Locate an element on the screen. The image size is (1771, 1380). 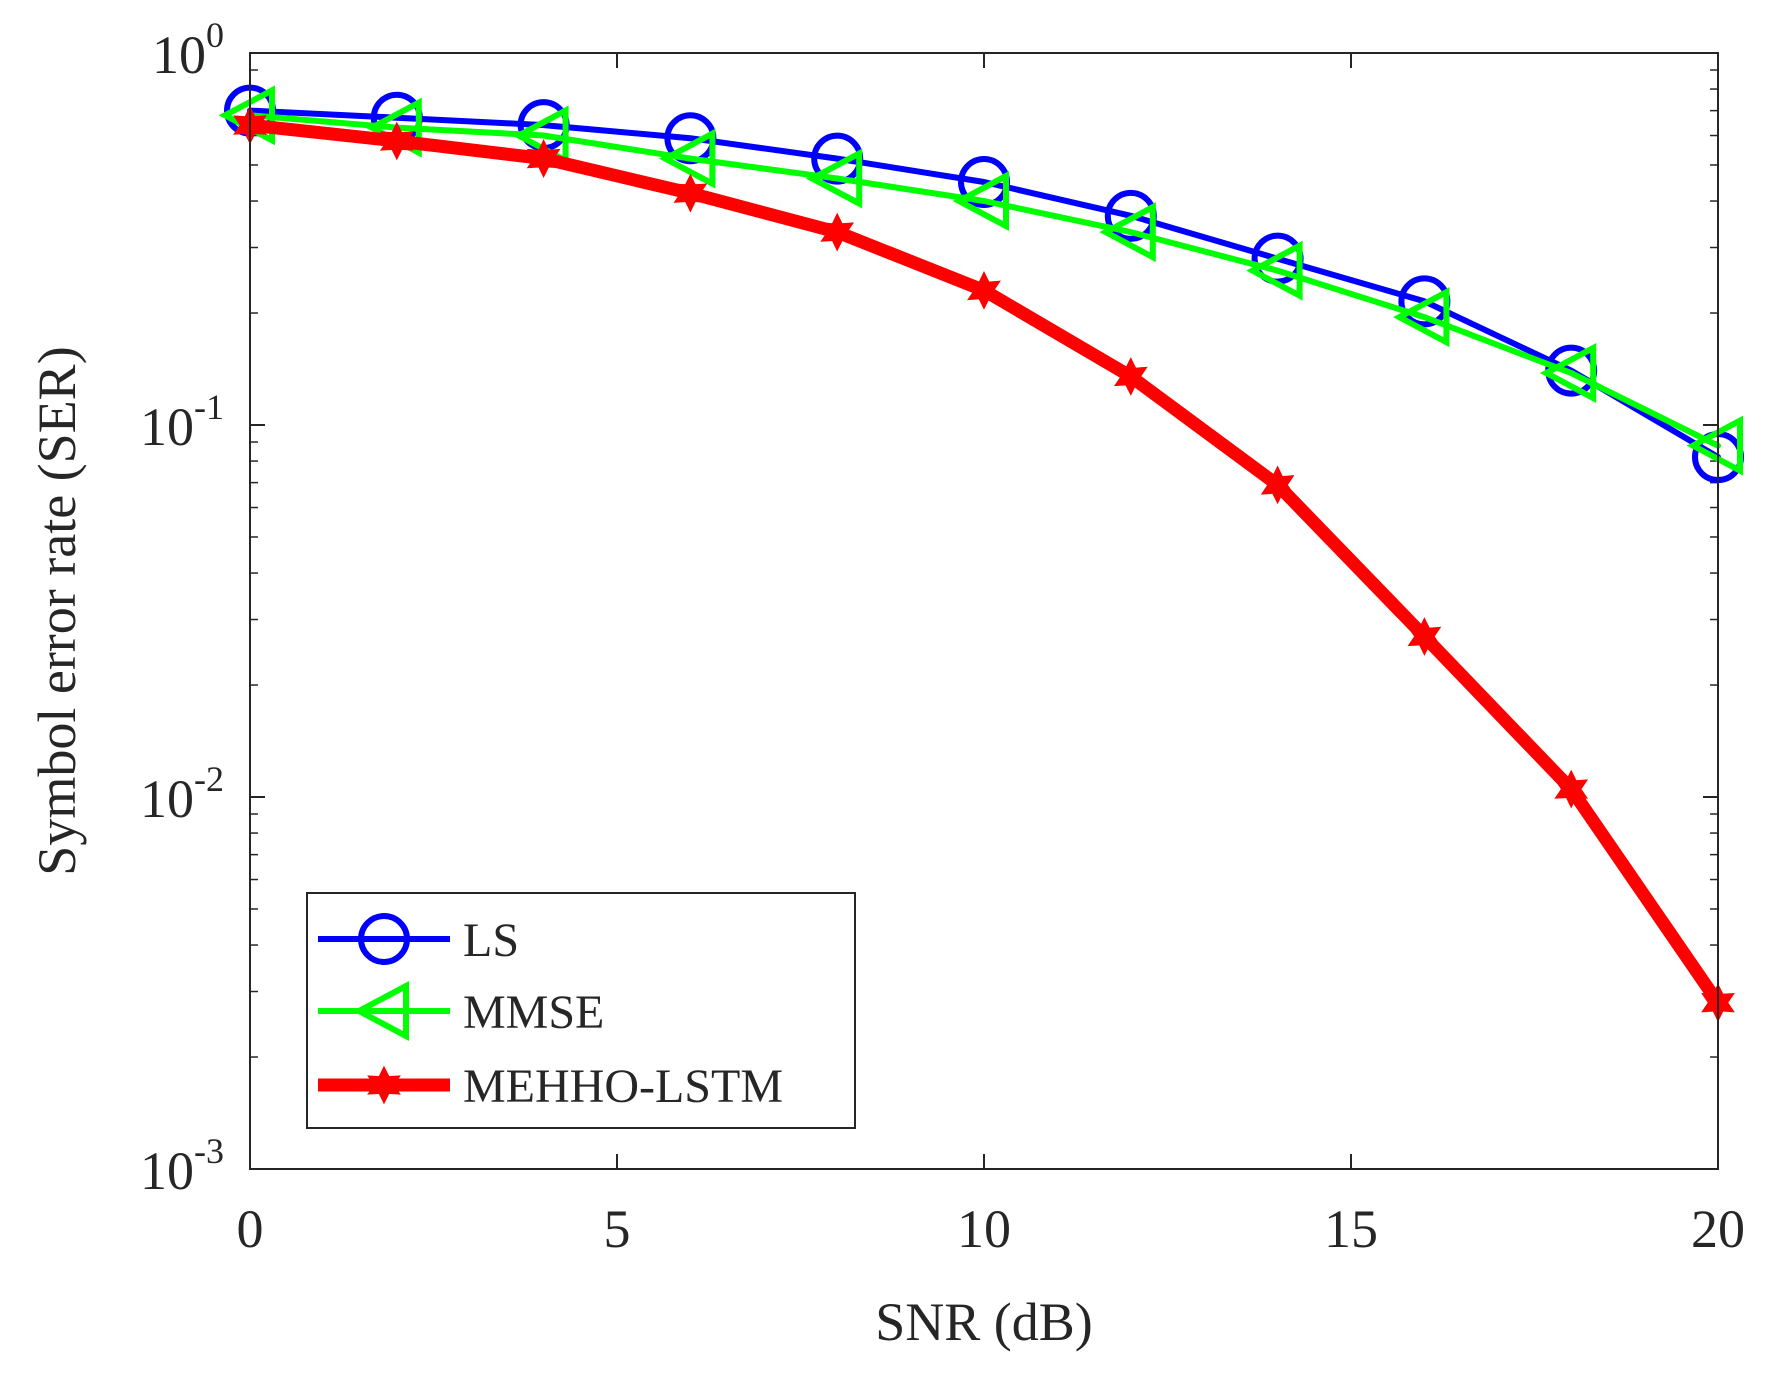
x-tick-label: 10 is located at coordinates (984, 1229).